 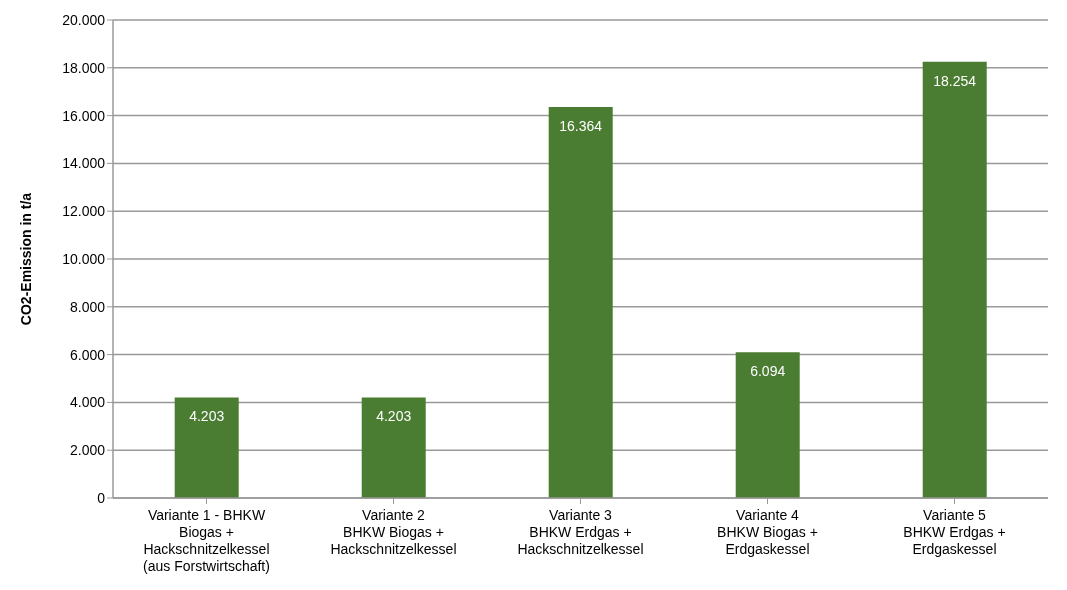 What do you see at coordinates (84, 163) in the screenshot?
I see `y-tick-label: 14.000` at bounding box center [84, 163].